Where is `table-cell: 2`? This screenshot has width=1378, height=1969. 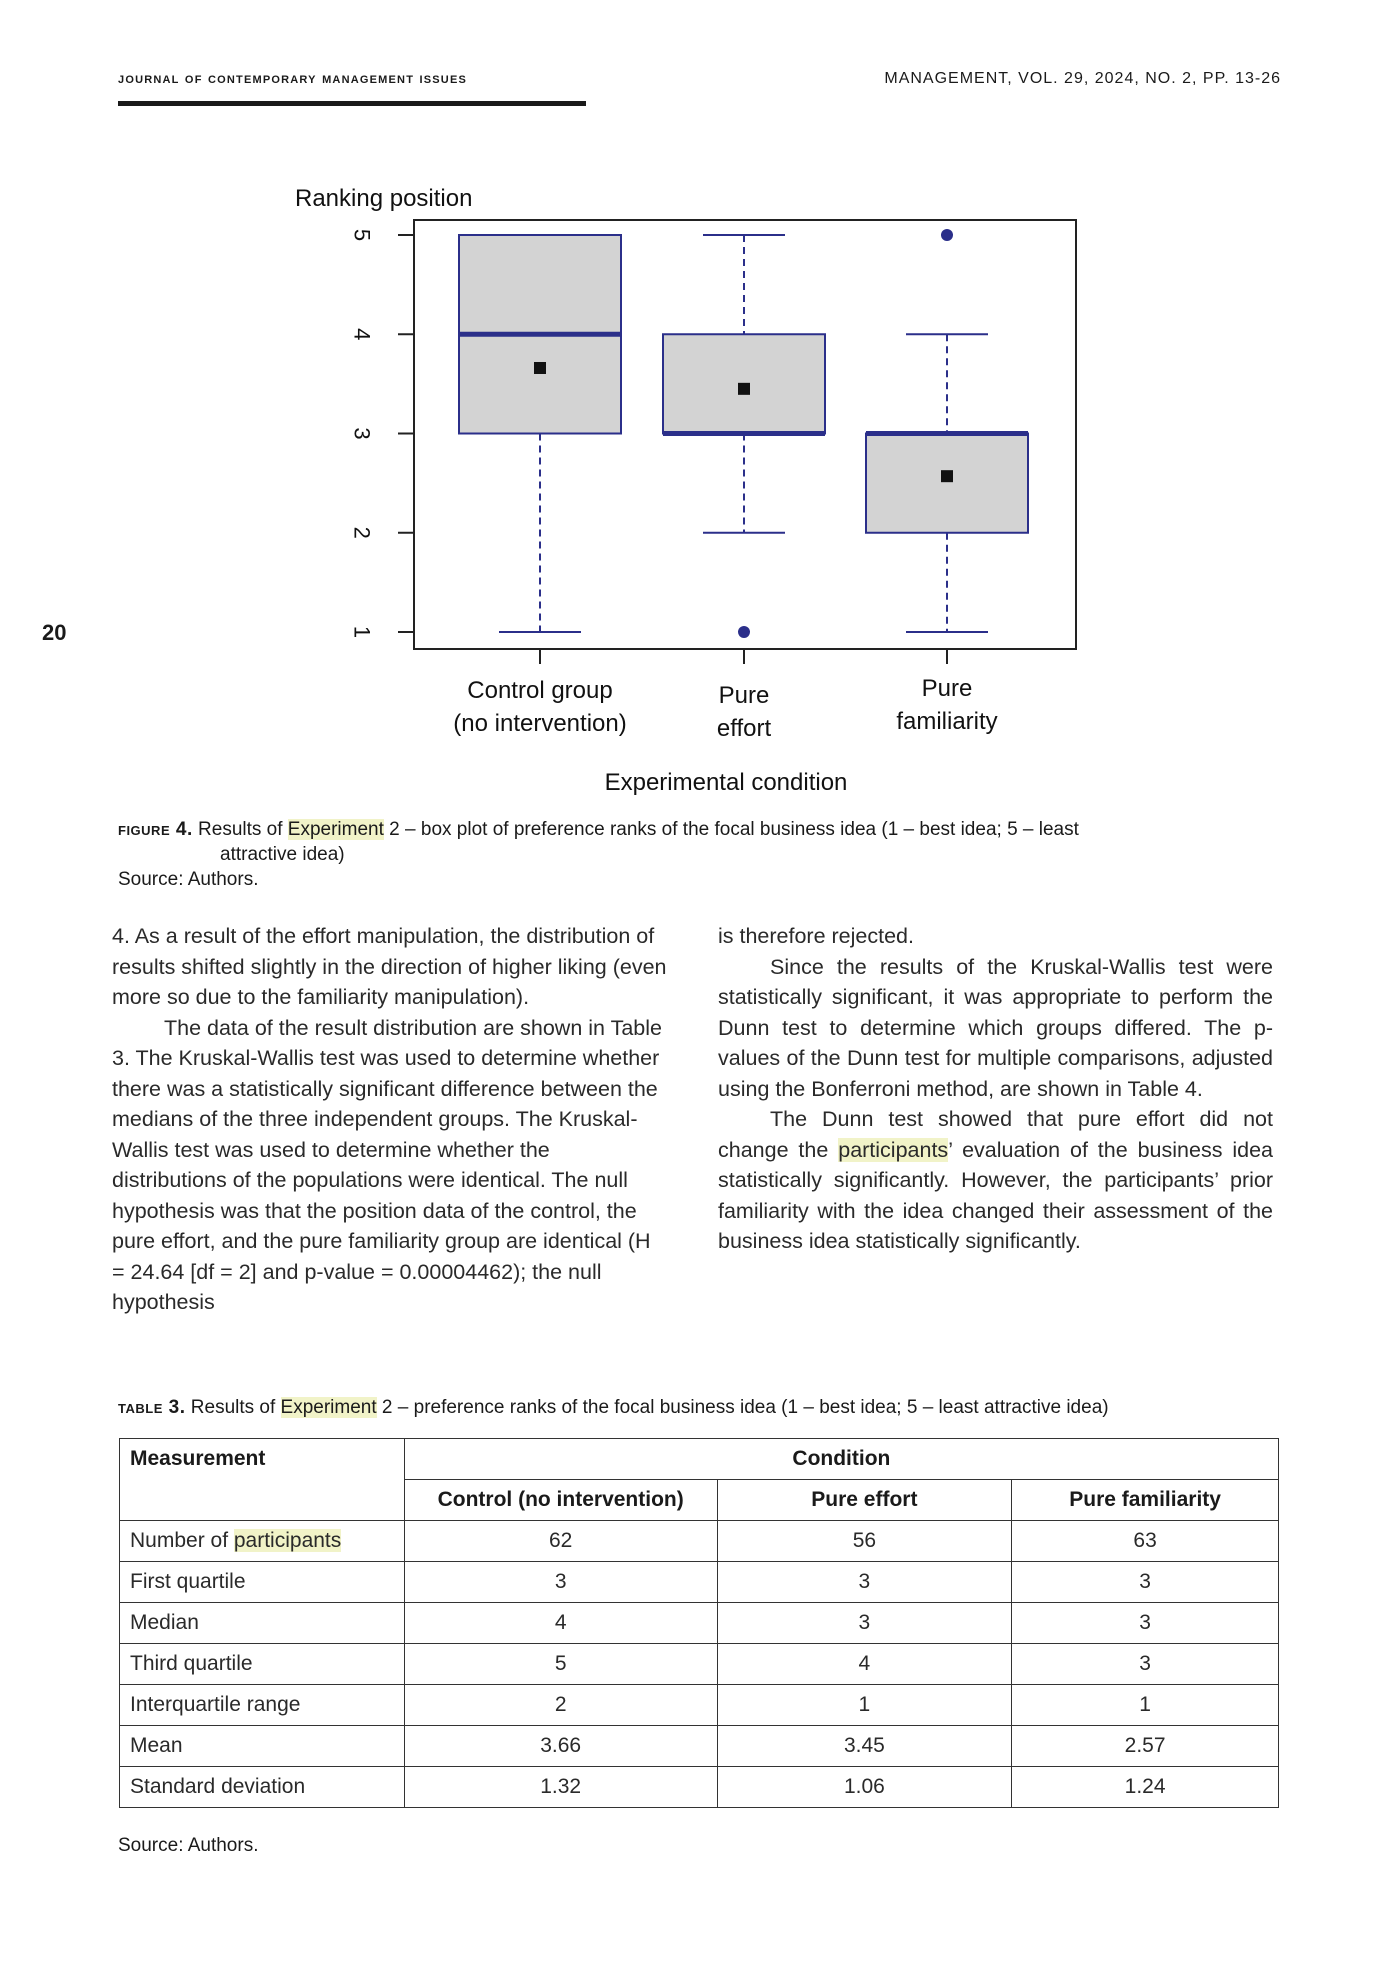
table-cell: 2 is located at coordinates (560, 1705).